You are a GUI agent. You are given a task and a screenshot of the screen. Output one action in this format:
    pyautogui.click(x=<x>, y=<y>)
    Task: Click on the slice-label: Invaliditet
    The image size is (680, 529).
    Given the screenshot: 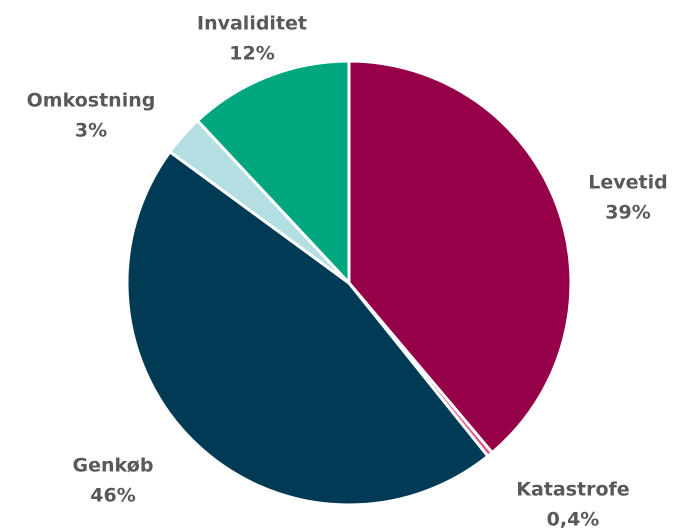 What is the action you would take?
    pyautogui.click(x=252, y=24)
    